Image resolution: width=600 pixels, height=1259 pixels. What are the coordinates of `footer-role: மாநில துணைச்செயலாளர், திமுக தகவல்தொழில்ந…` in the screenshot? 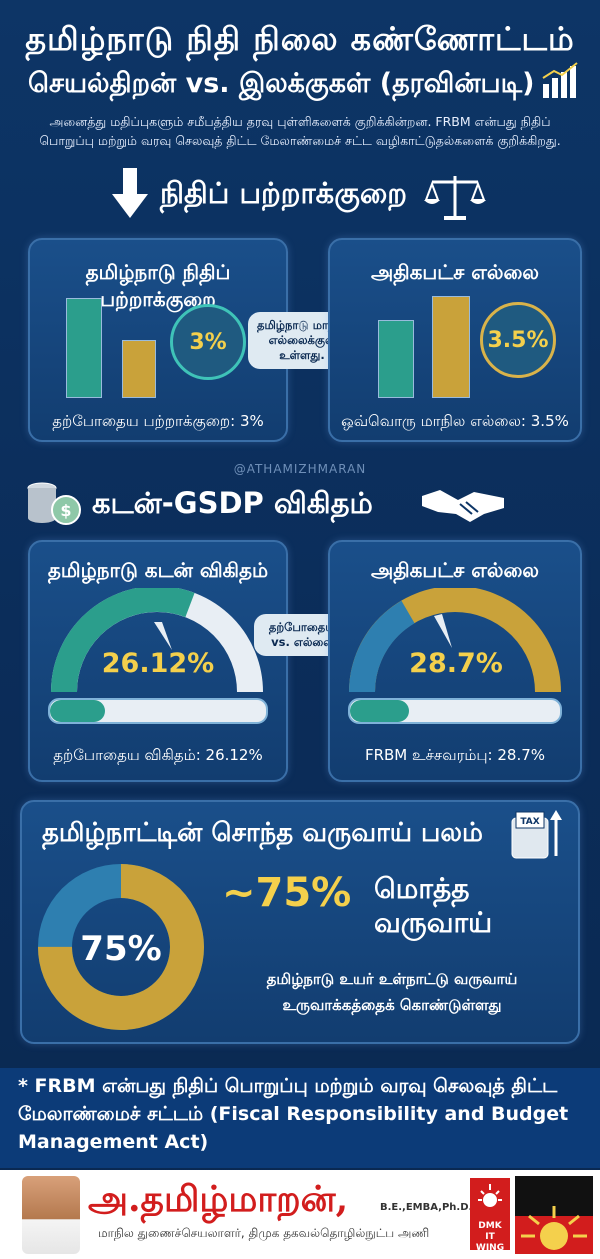 It's located at (264, 1233).